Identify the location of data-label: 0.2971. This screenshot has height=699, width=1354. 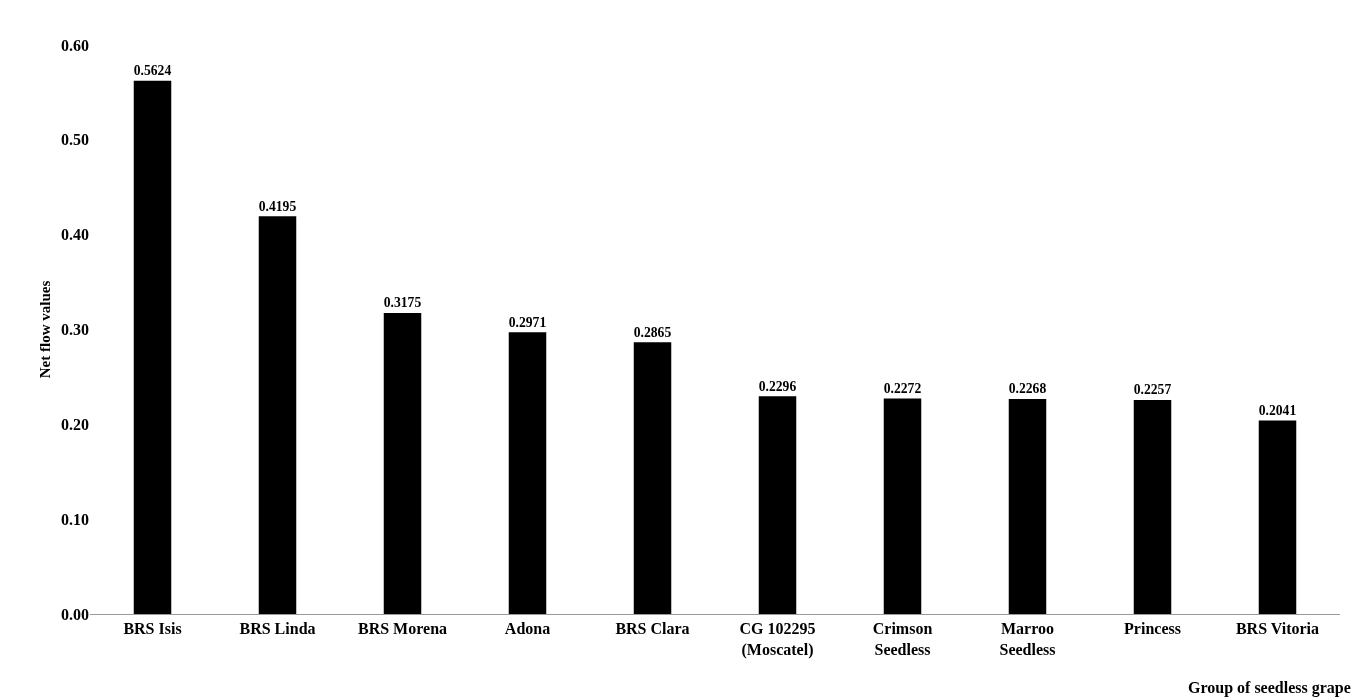
(527, 322).